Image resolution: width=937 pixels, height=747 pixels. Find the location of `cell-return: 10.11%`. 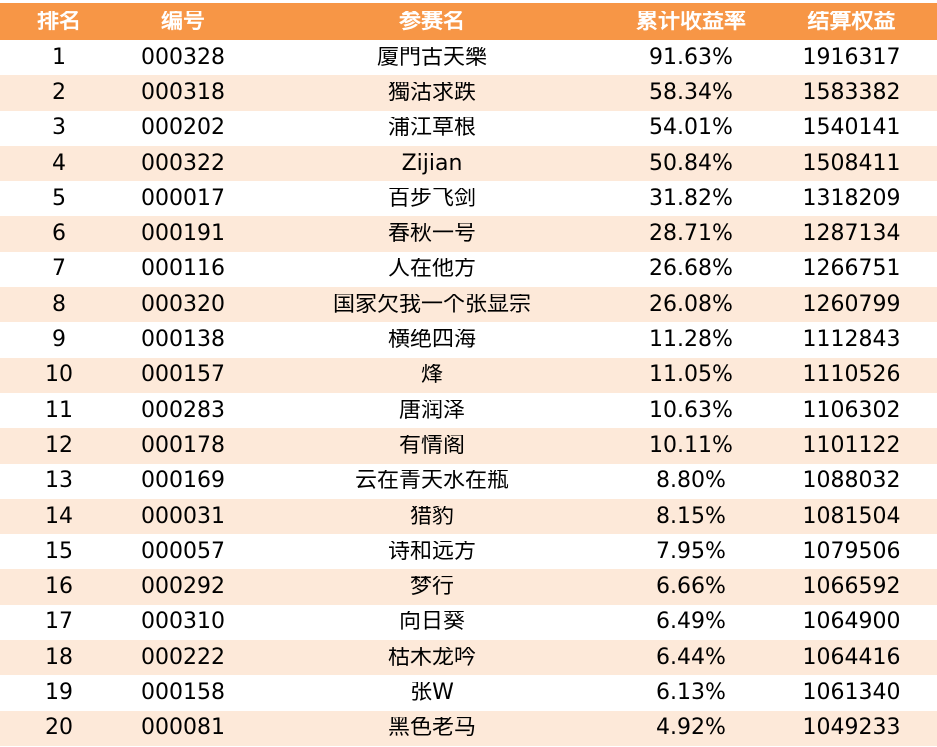

cell-return: 10.11% is located at coordinates (691, 445).